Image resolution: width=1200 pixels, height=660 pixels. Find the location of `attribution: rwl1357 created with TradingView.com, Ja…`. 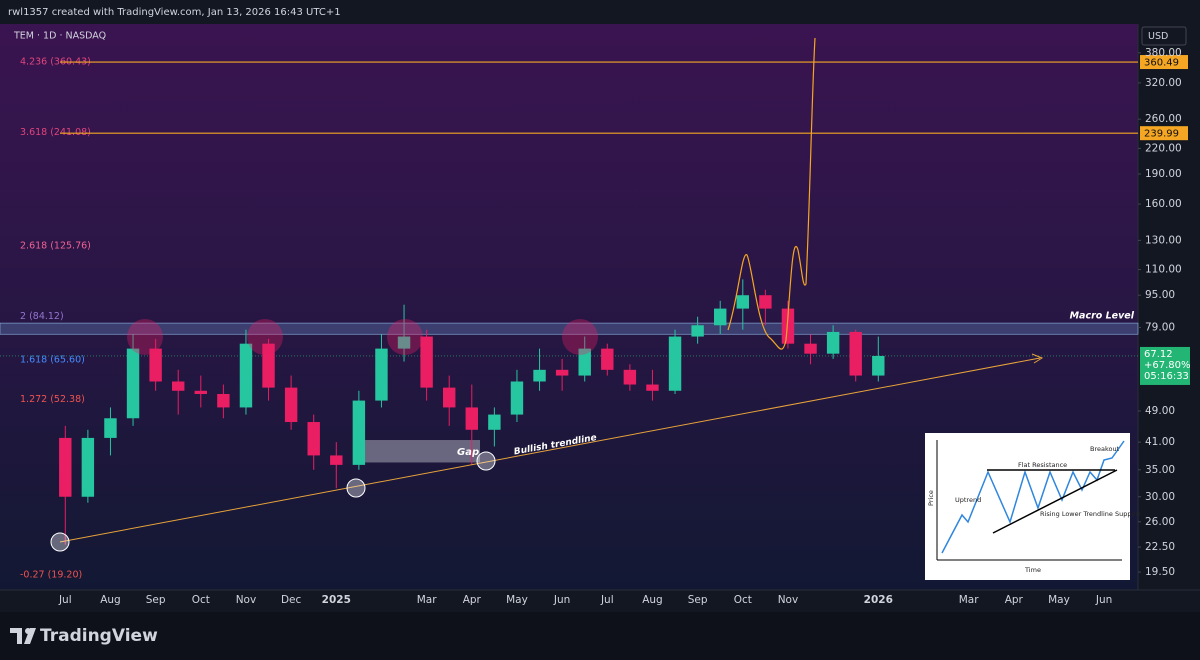

attribution: rwl1357 created with TradingView.com, Ja… is located at coordinates (174, 12).